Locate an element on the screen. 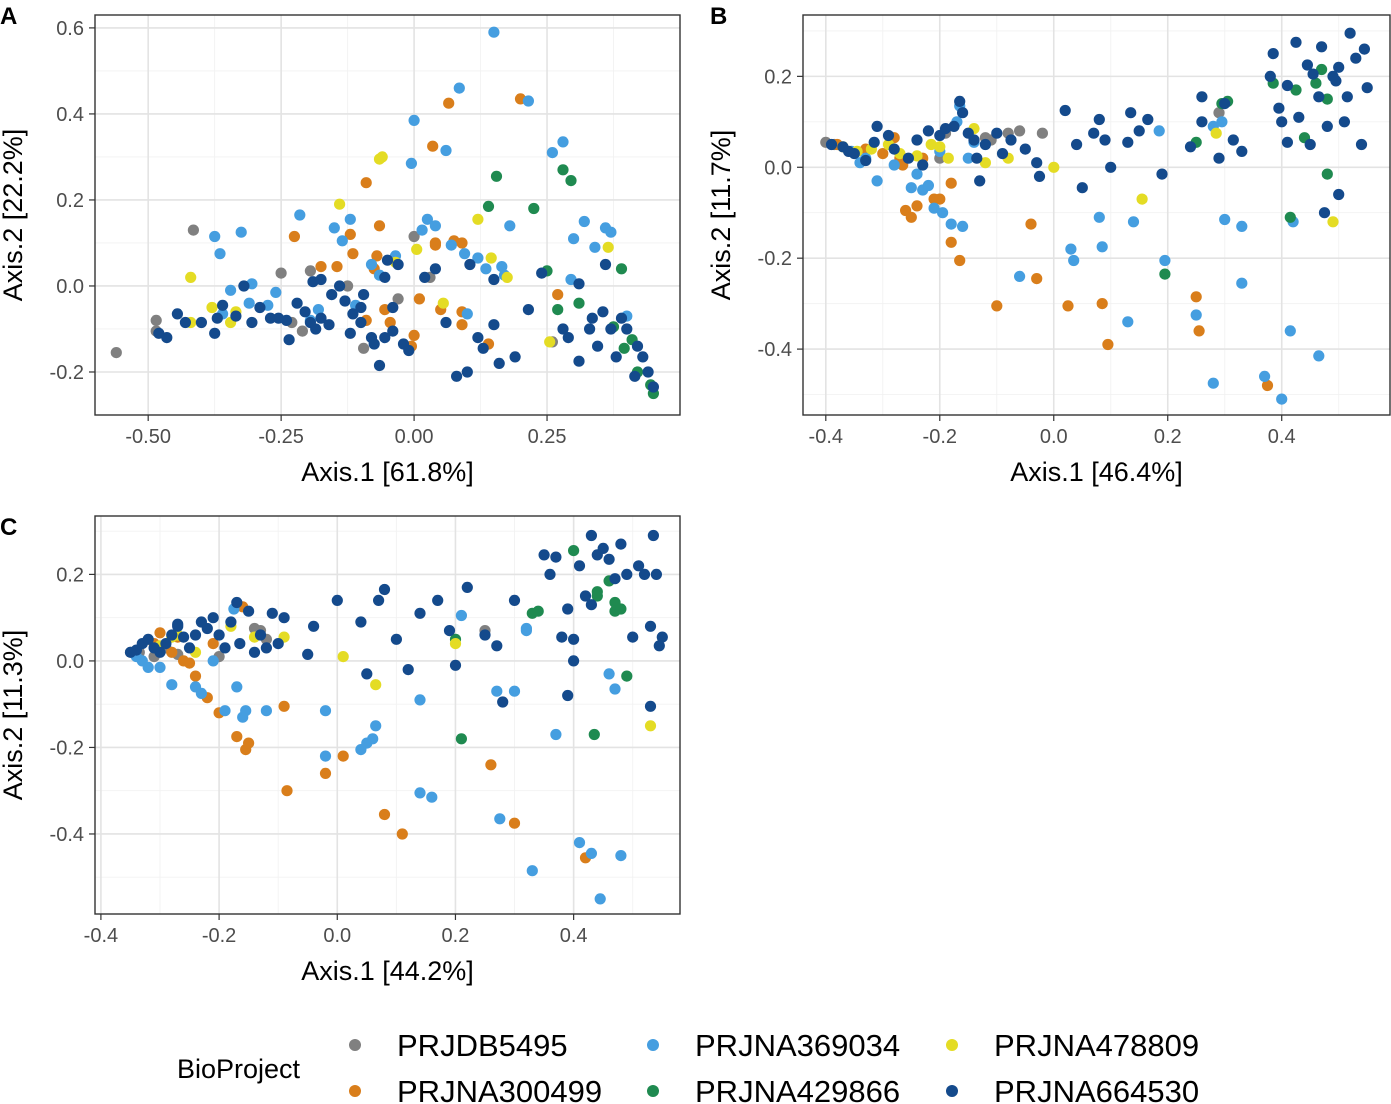  legend-label-prjna300499: PRJNA300499 is located at coordinates (499, 1089).